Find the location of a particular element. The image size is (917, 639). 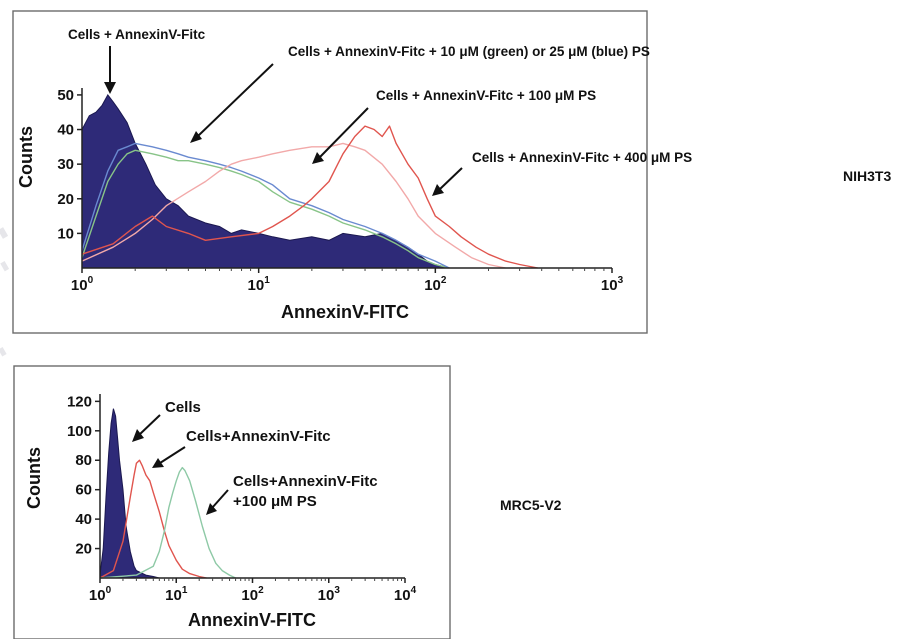

nih3t3-arrows is located at coordinates (283, 121).